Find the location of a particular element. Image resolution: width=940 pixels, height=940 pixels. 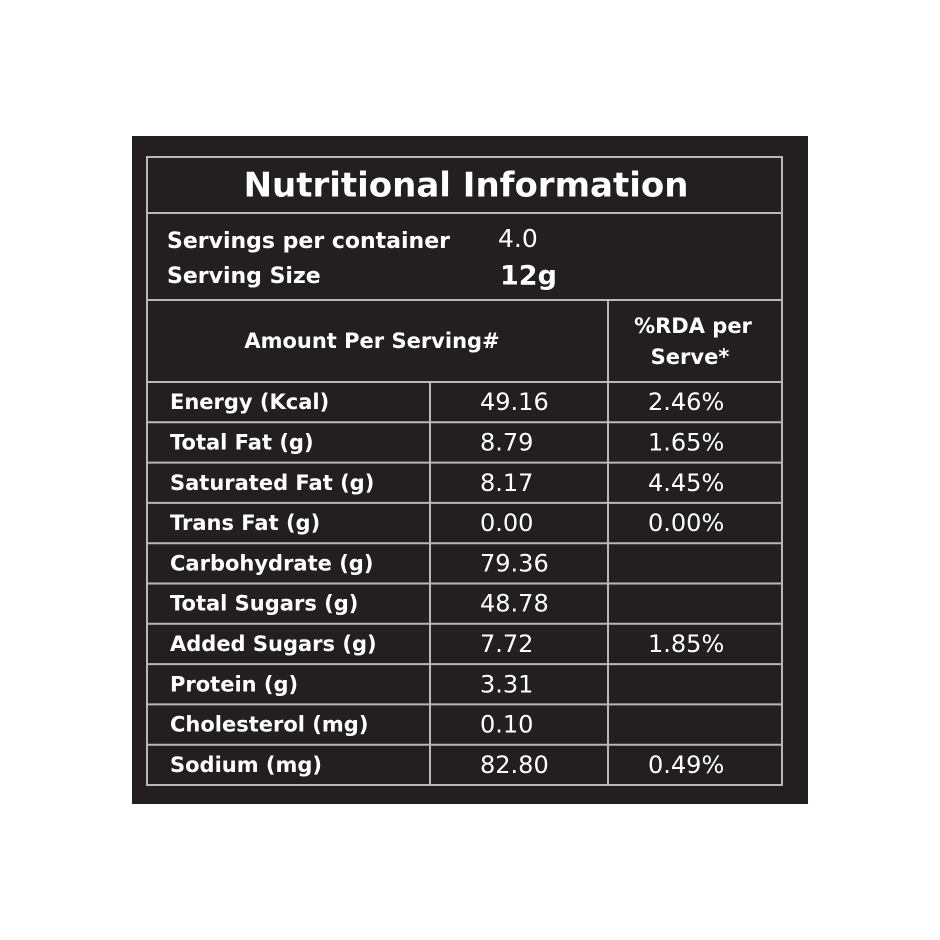

serving-size-label: Serving Size is located at coordinates (244, 276).